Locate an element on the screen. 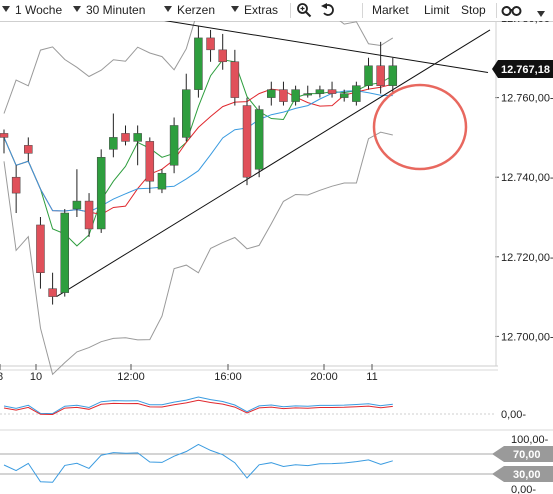 Image resolution: width=553 pixels, height=494 pixels. rsi-panel: 100,00- 70,00 30,00 0,00- is located at coordinates (276, 464).